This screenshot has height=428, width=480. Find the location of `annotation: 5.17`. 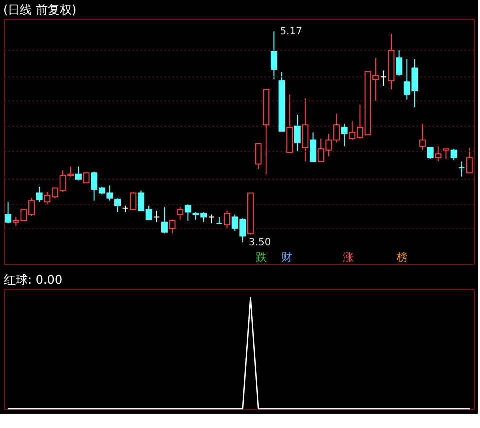

annotation: 5.17 is located at coordinates (291, 32).